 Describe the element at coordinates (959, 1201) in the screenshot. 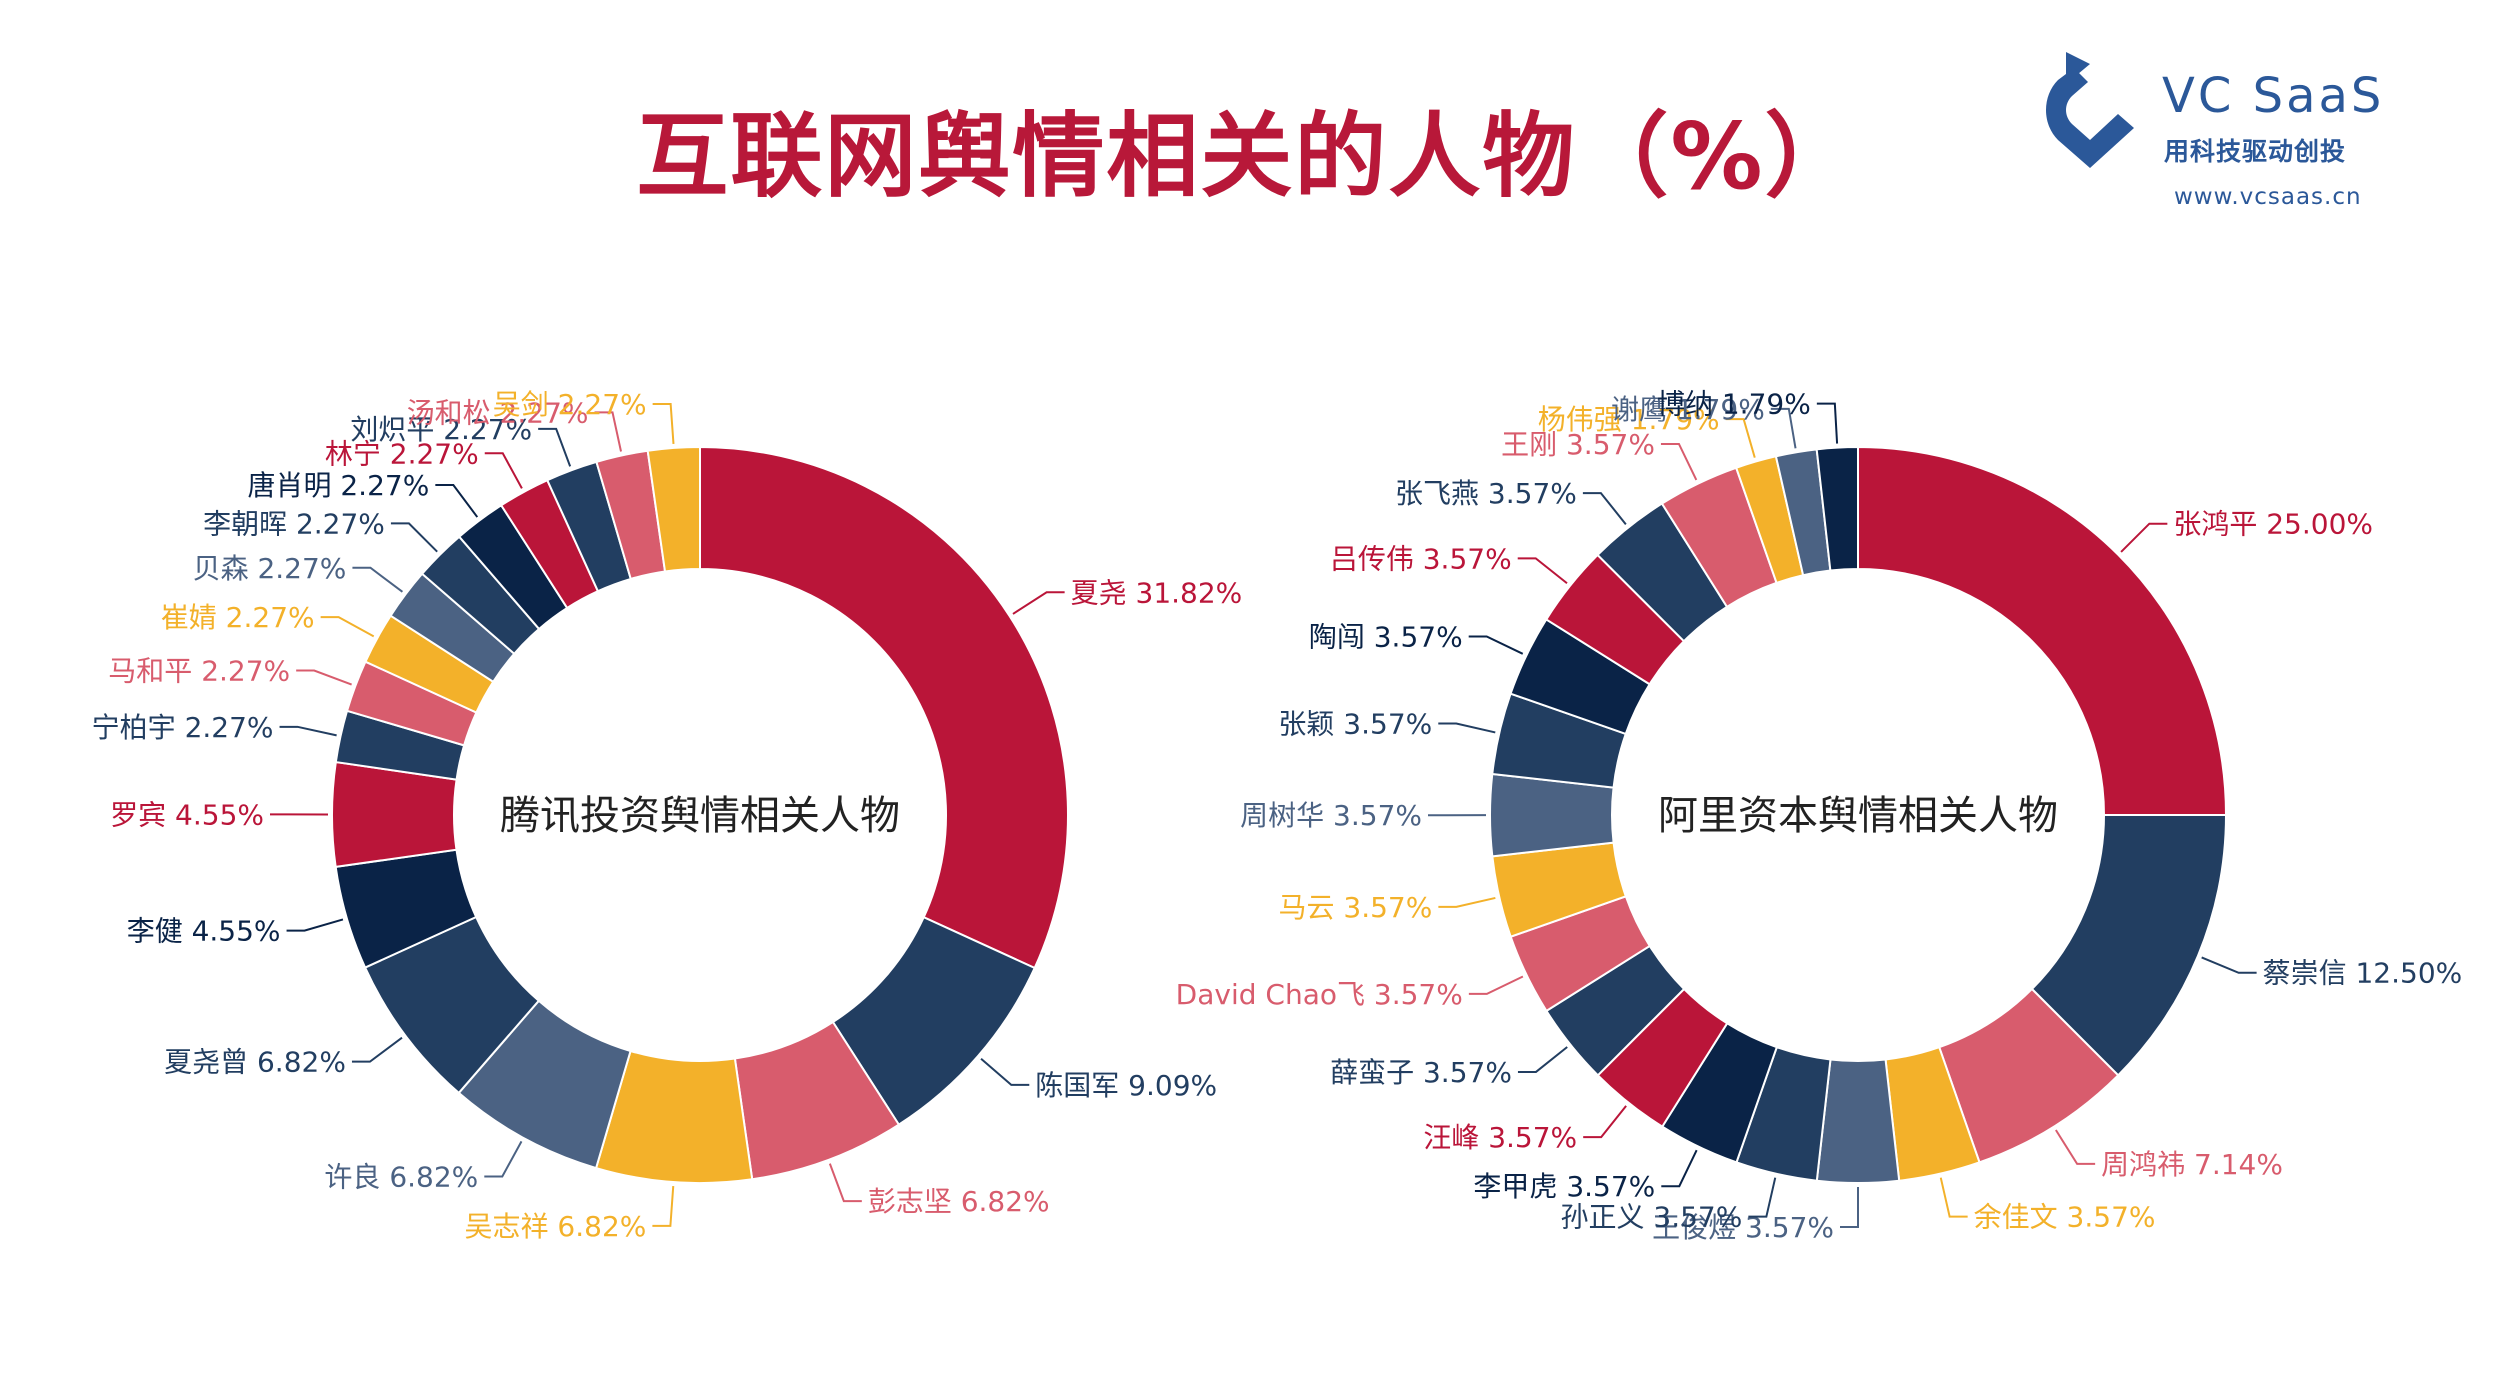

I see `tencent-label-item-2: 彭志坚 6.82%` at that location.